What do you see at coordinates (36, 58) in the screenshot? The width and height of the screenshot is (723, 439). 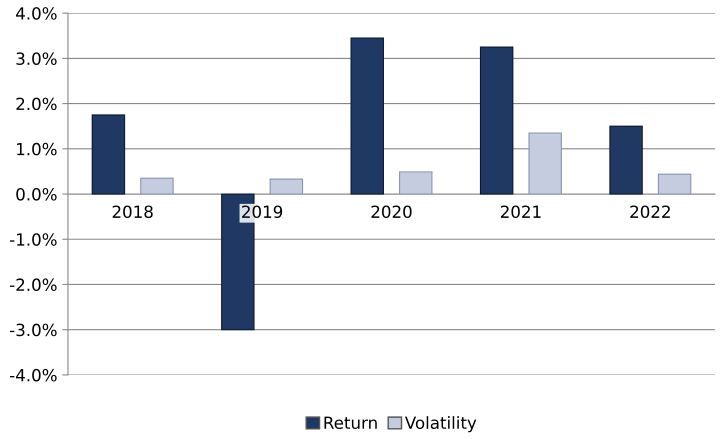 I see `y-tick-label: 3.0%` at bounding box center [36, 58].